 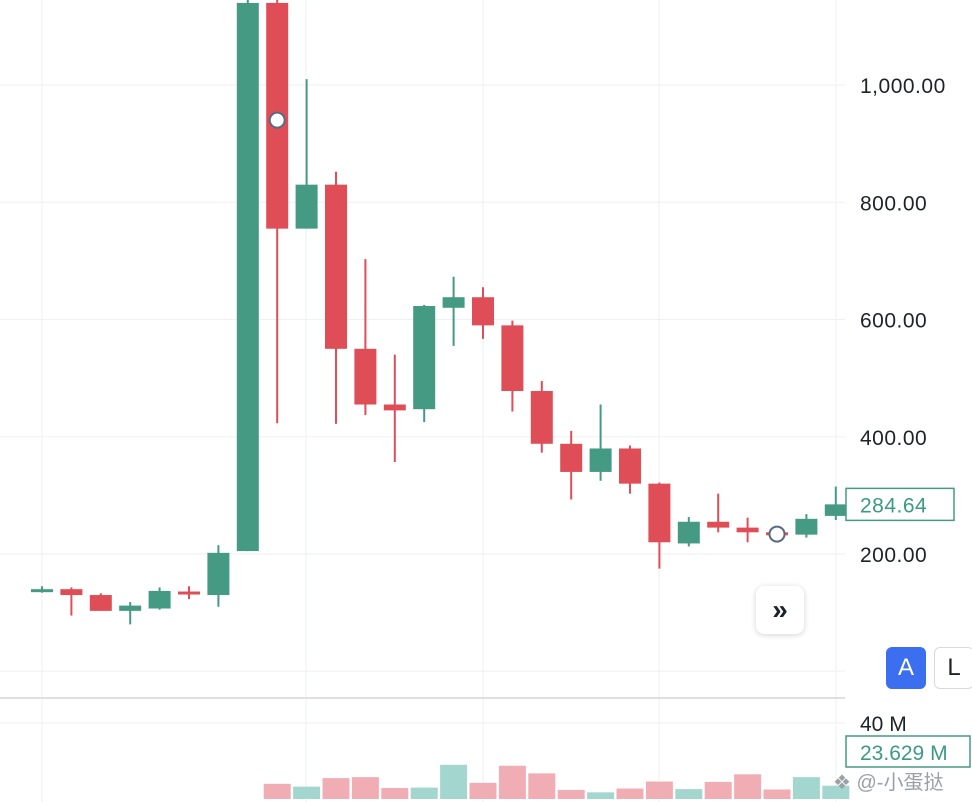 I want to click on watermark: ❖ @-小蛋挞, so click(x=888, y=780).